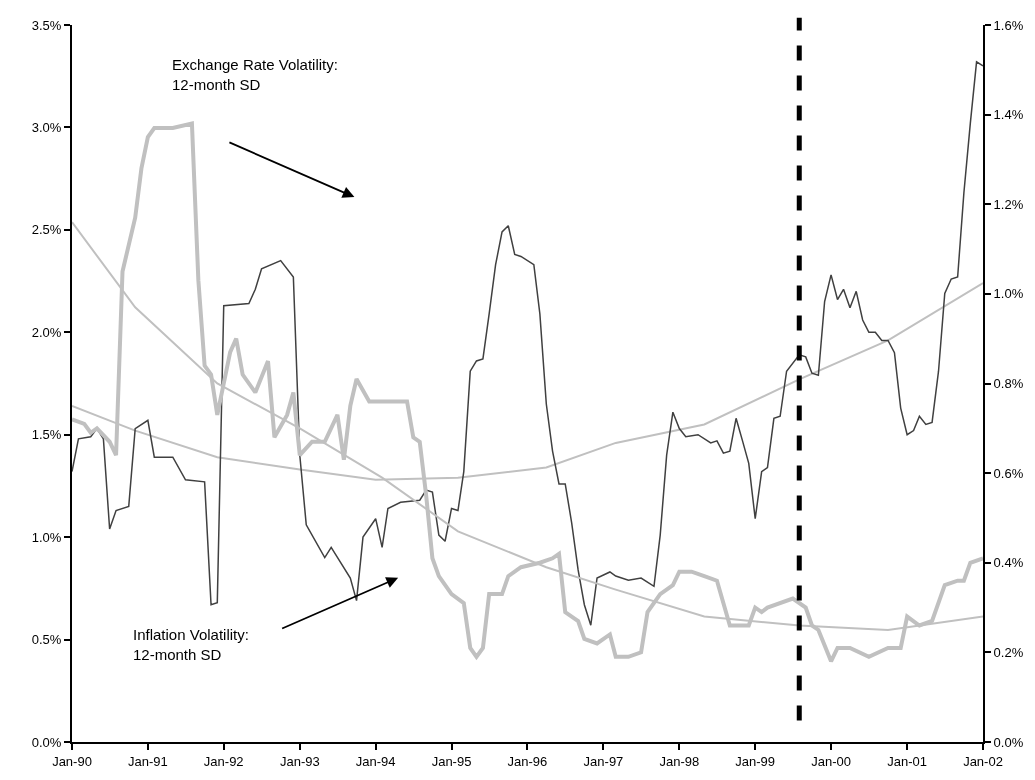 The width and height of the screenshot is (1035, 780). What do you see at coordinates (72, 761) in the screenshot?
I see `x-tick-label: Jan-90` at bounding box center [72, 761].